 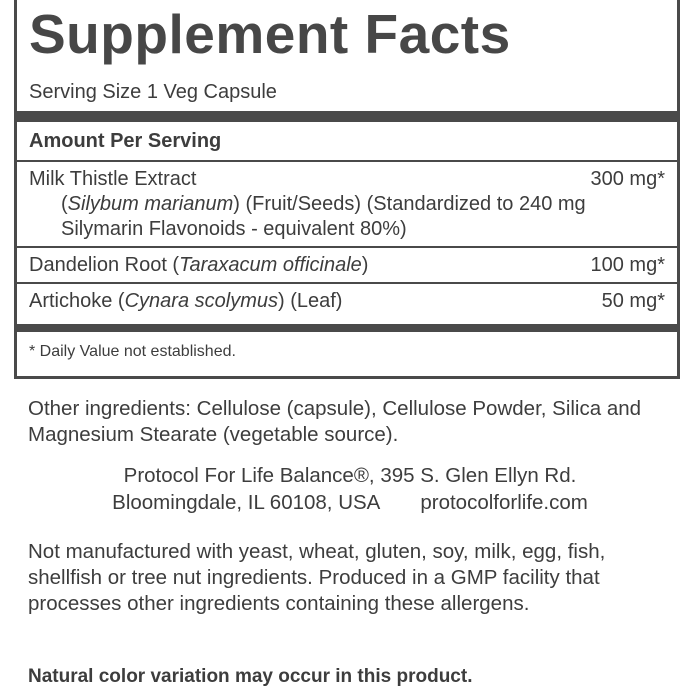 What do you see at coordinates (347, 145) in the screenshot?
I see `amount-header: Amount Per Serving` at bounding box center [347, 145].